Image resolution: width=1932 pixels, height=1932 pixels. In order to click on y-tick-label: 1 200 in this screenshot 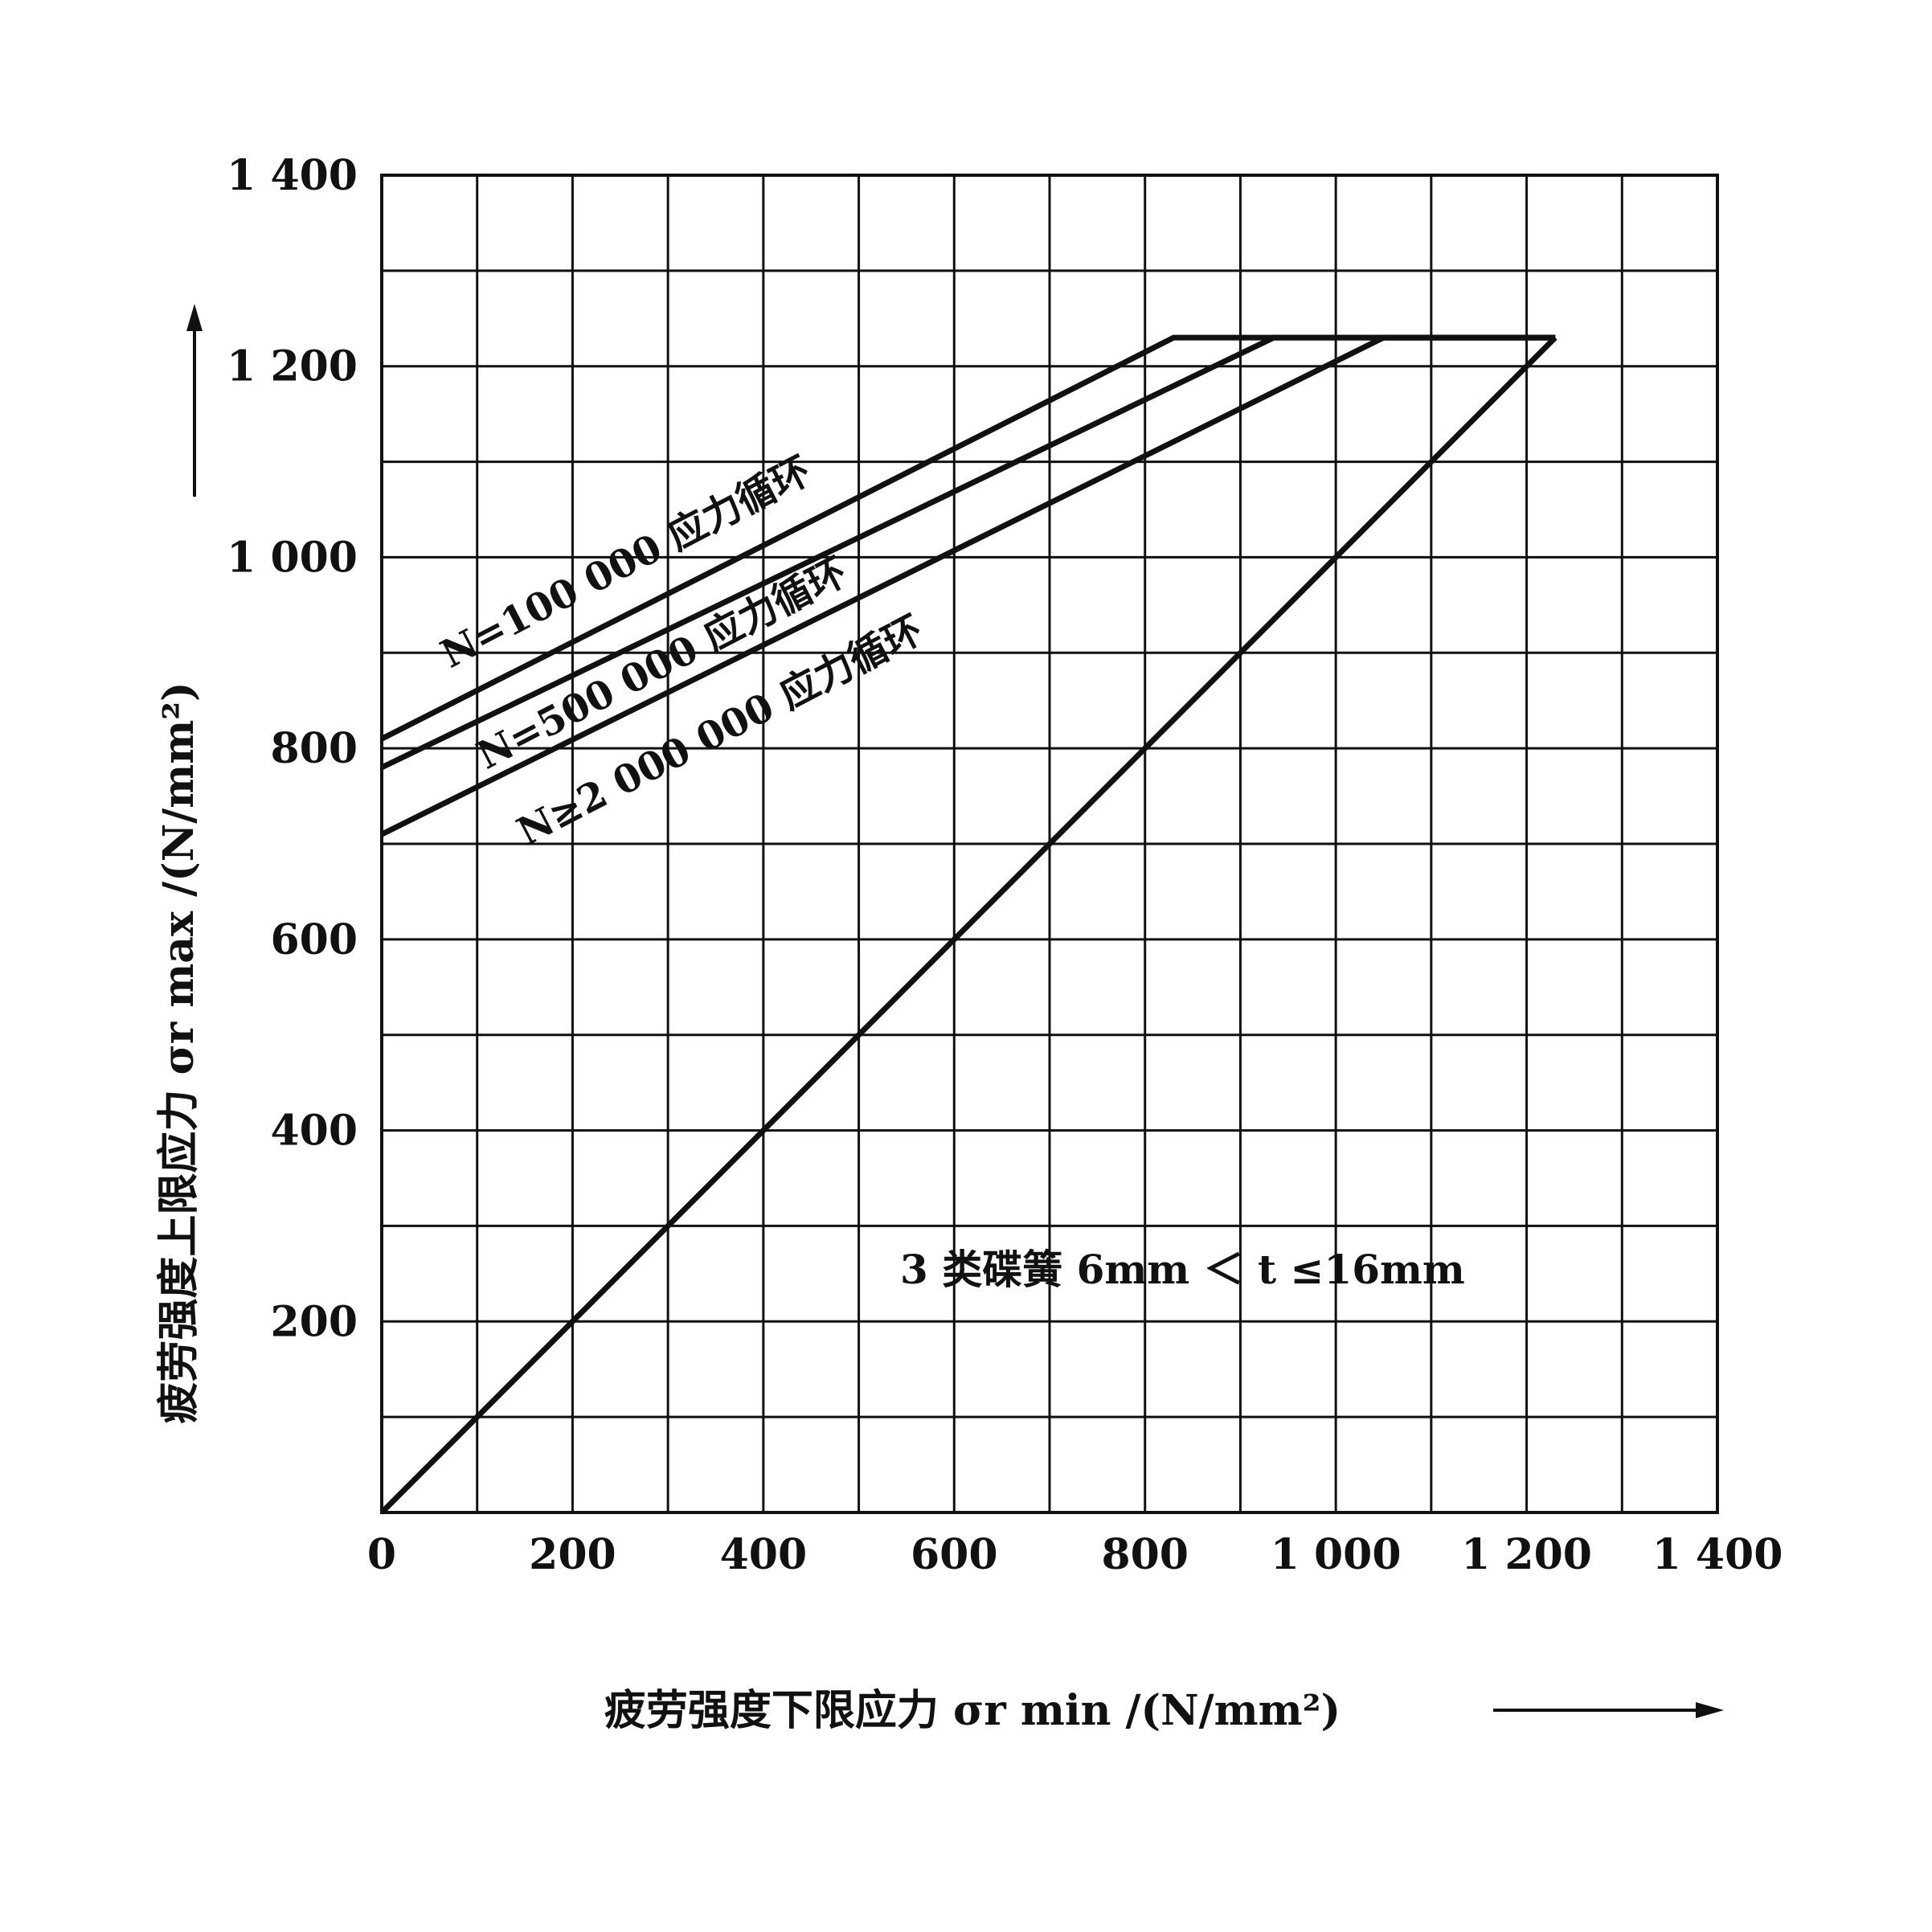, I will do `click(292, 366)`.